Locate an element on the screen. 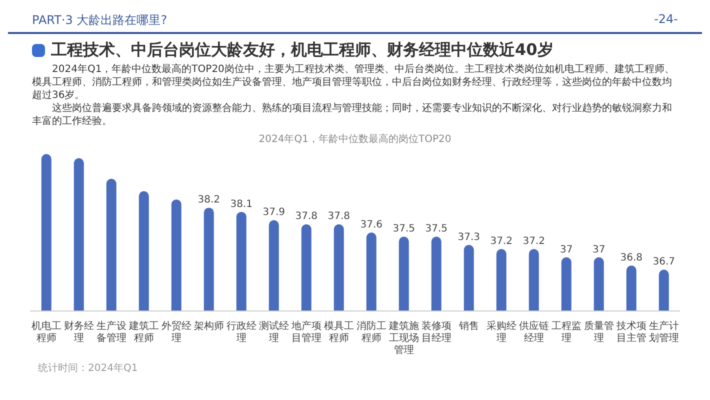 This screenshot has height=400, width=710. x-tick-label: 装修项目经理 is located at coordinates (436, 332).